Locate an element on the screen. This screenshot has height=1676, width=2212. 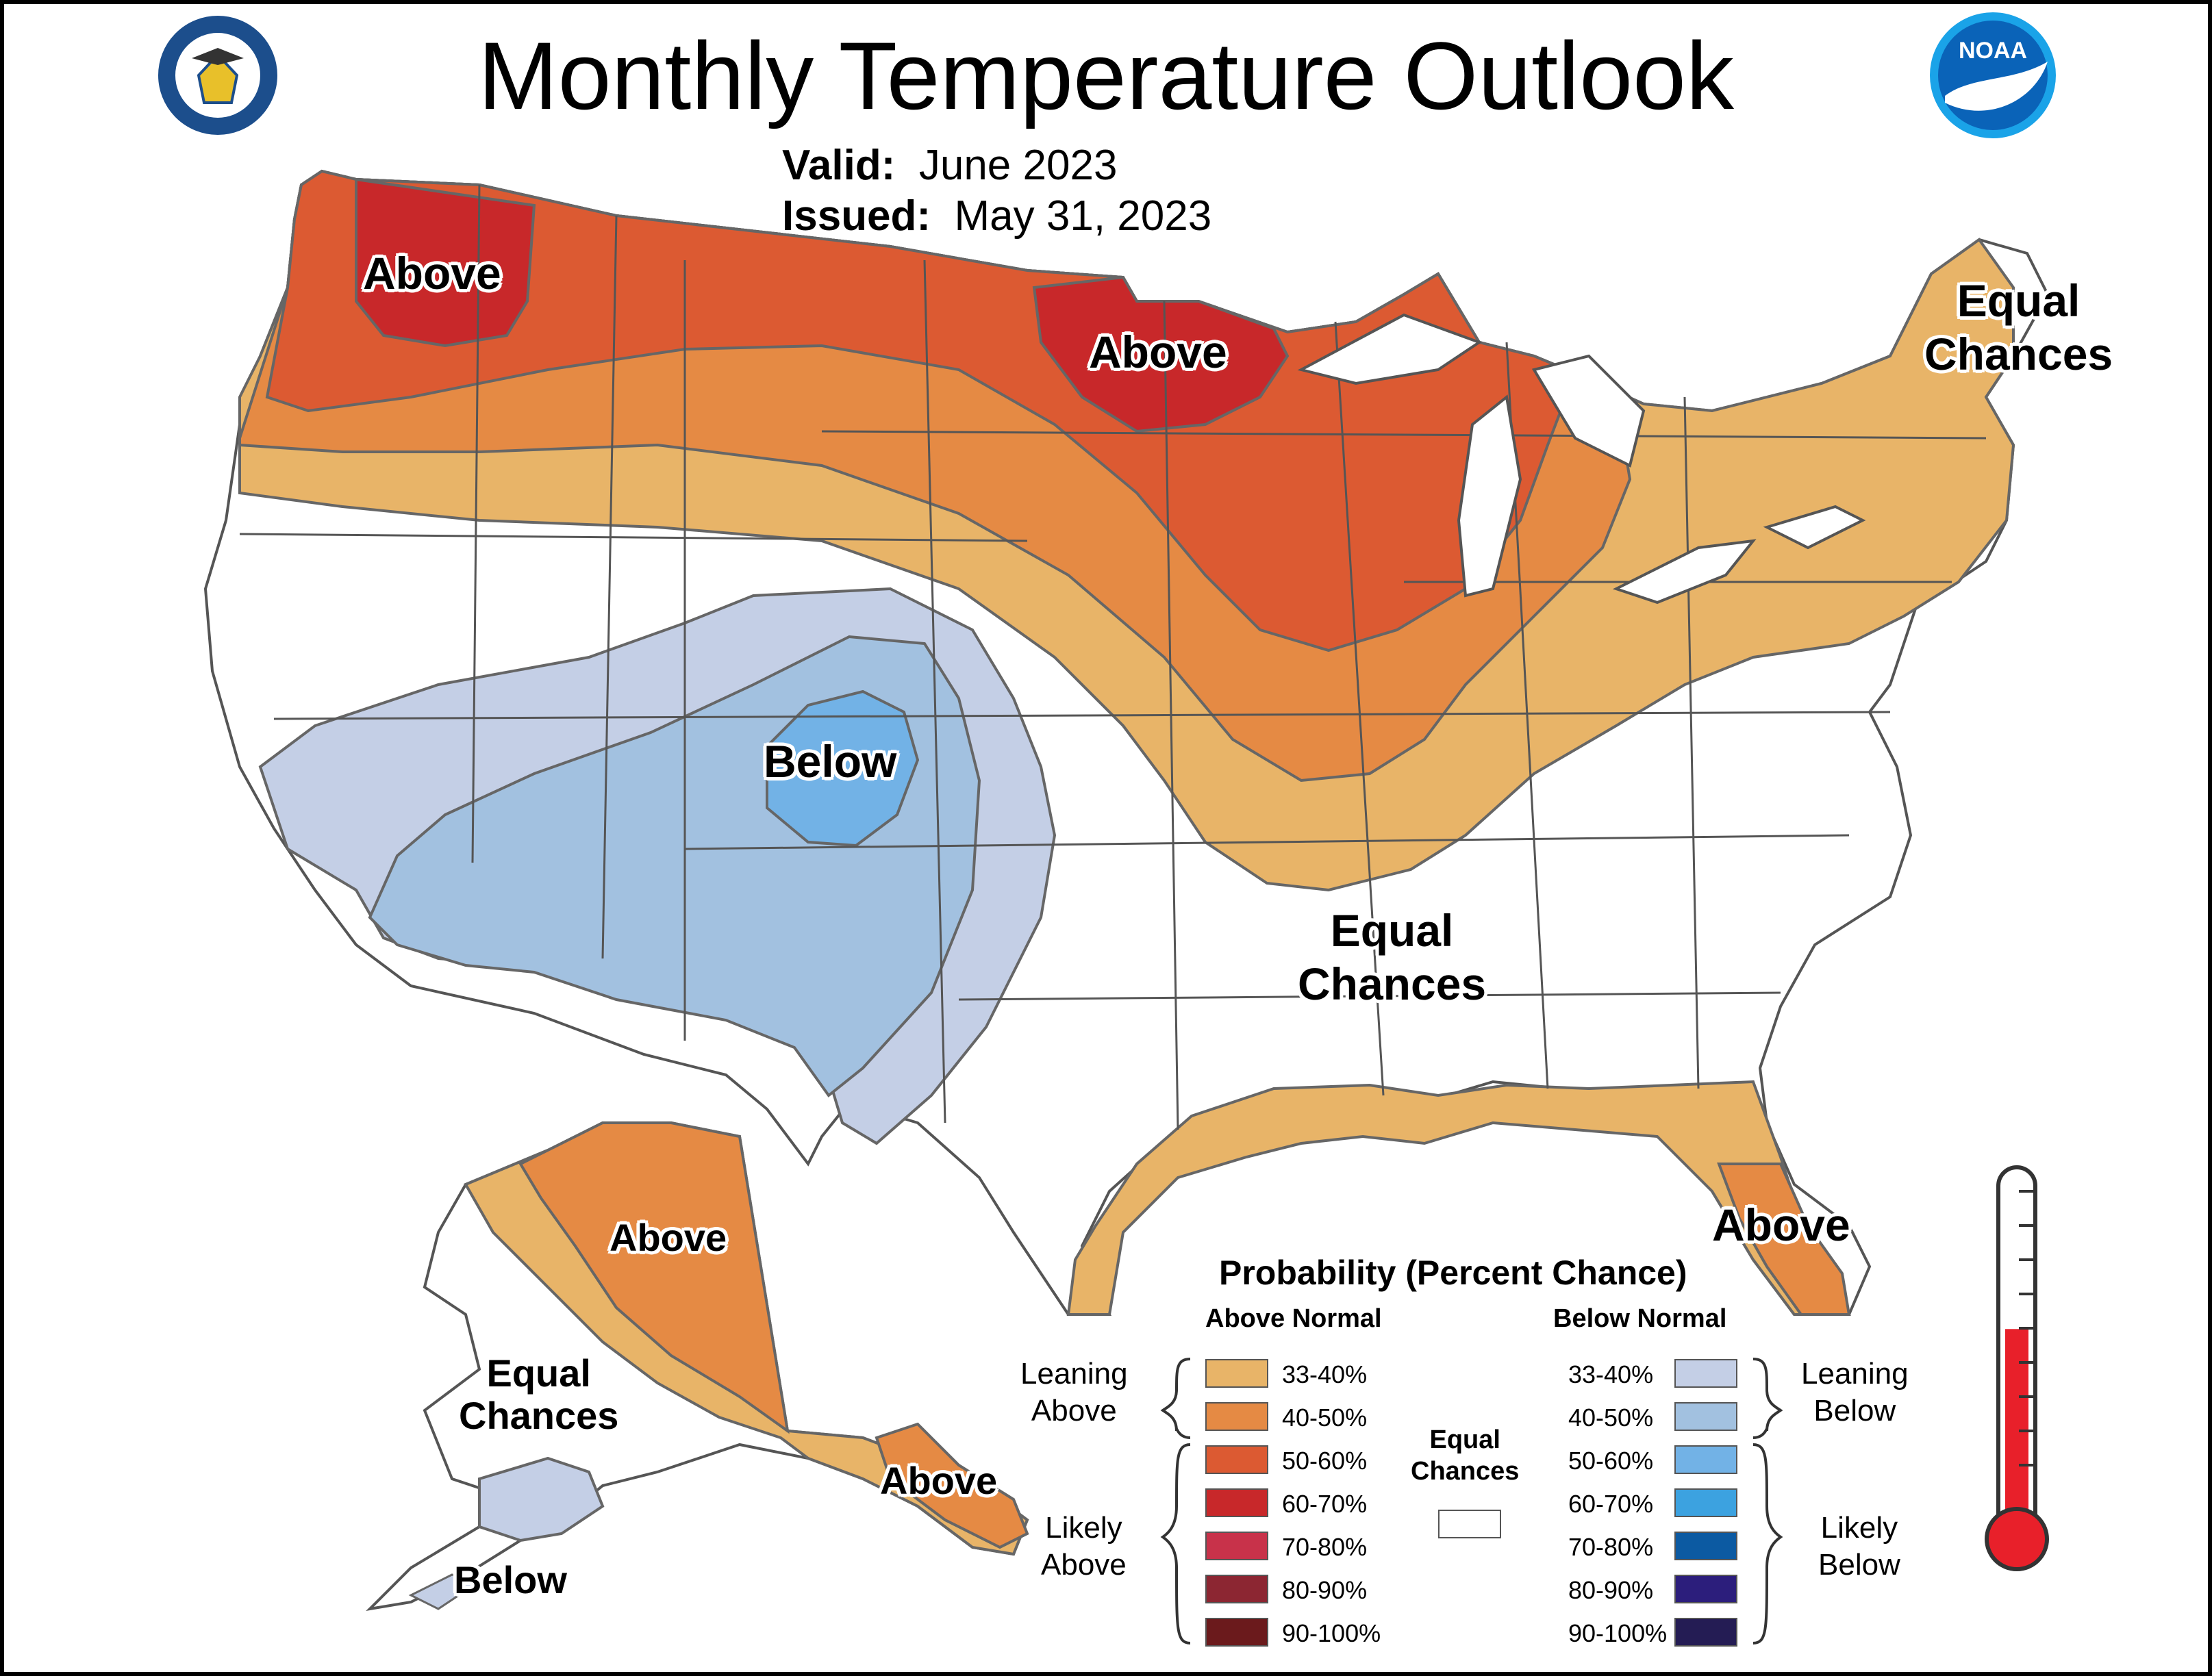
label-below-alaska: Below is located at coordinates (510, 1579).